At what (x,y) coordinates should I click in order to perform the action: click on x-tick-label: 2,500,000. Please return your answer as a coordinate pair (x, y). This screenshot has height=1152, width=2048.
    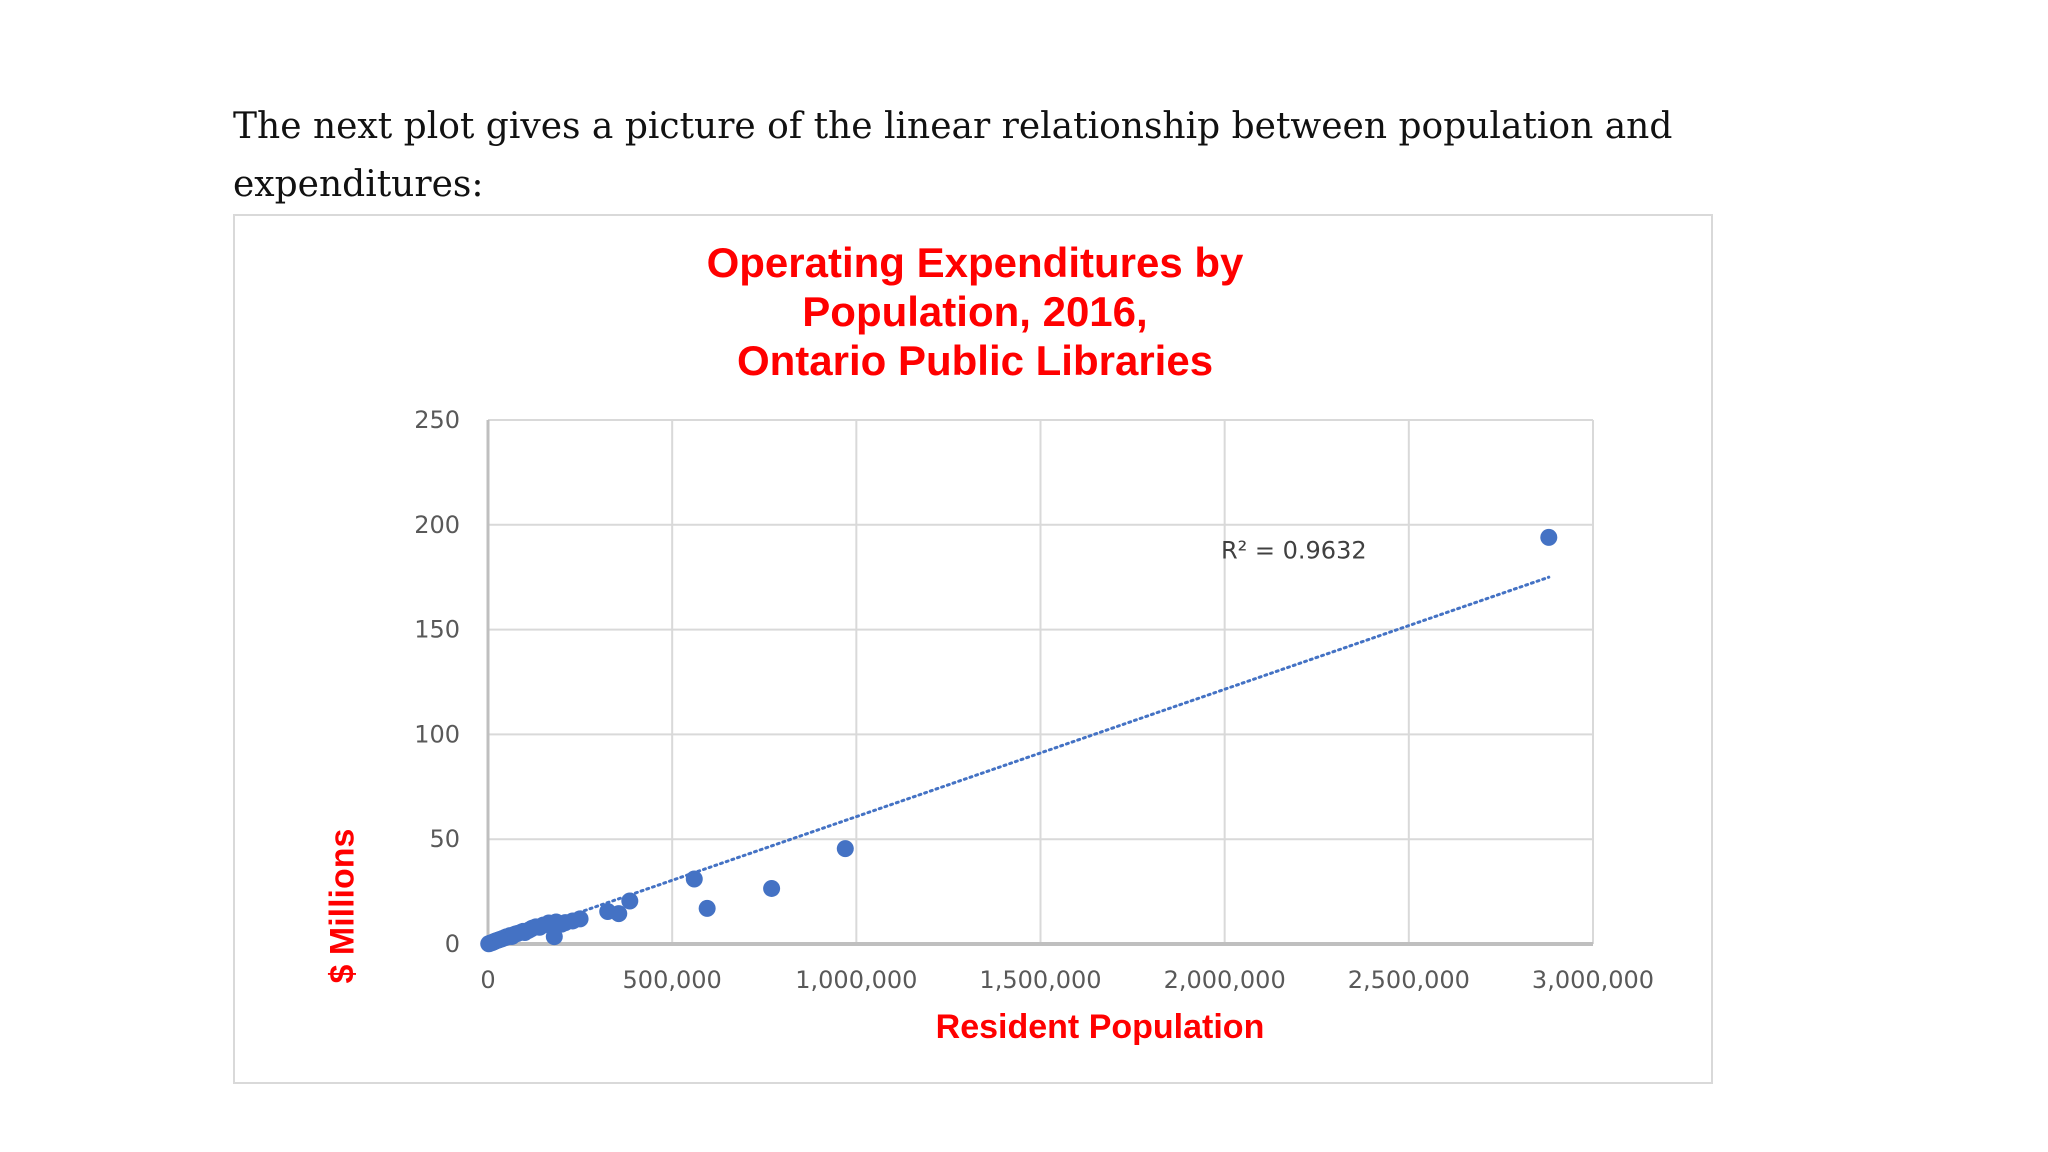
    Looking at the image, I should click on (1409, 980).